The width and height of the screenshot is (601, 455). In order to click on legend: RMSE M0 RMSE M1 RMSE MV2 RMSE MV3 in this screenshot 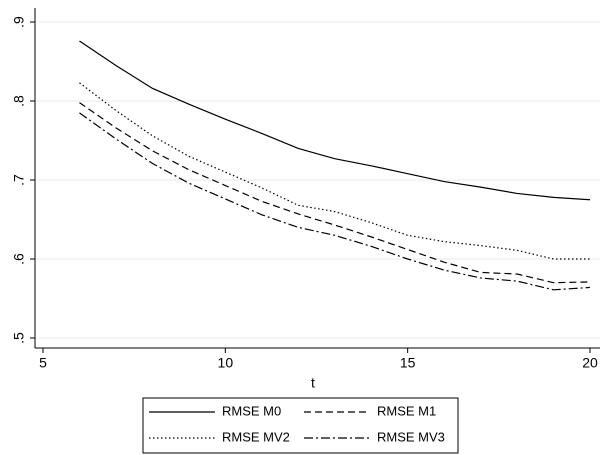, I will do `click(300, 425)`.